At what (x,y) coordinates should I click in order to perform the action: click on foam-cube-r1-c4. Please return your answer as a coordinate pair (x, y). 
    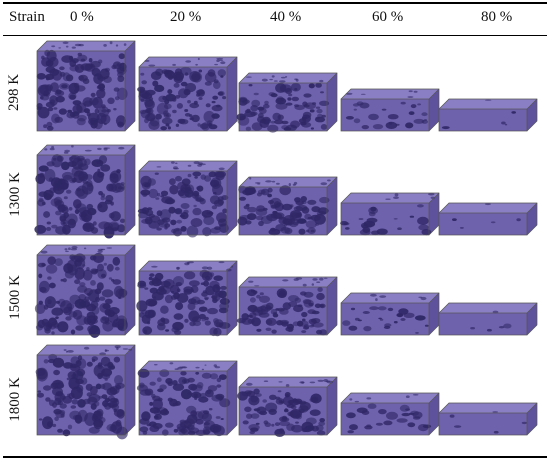
    Looking at the image, I should click on (489, 220).